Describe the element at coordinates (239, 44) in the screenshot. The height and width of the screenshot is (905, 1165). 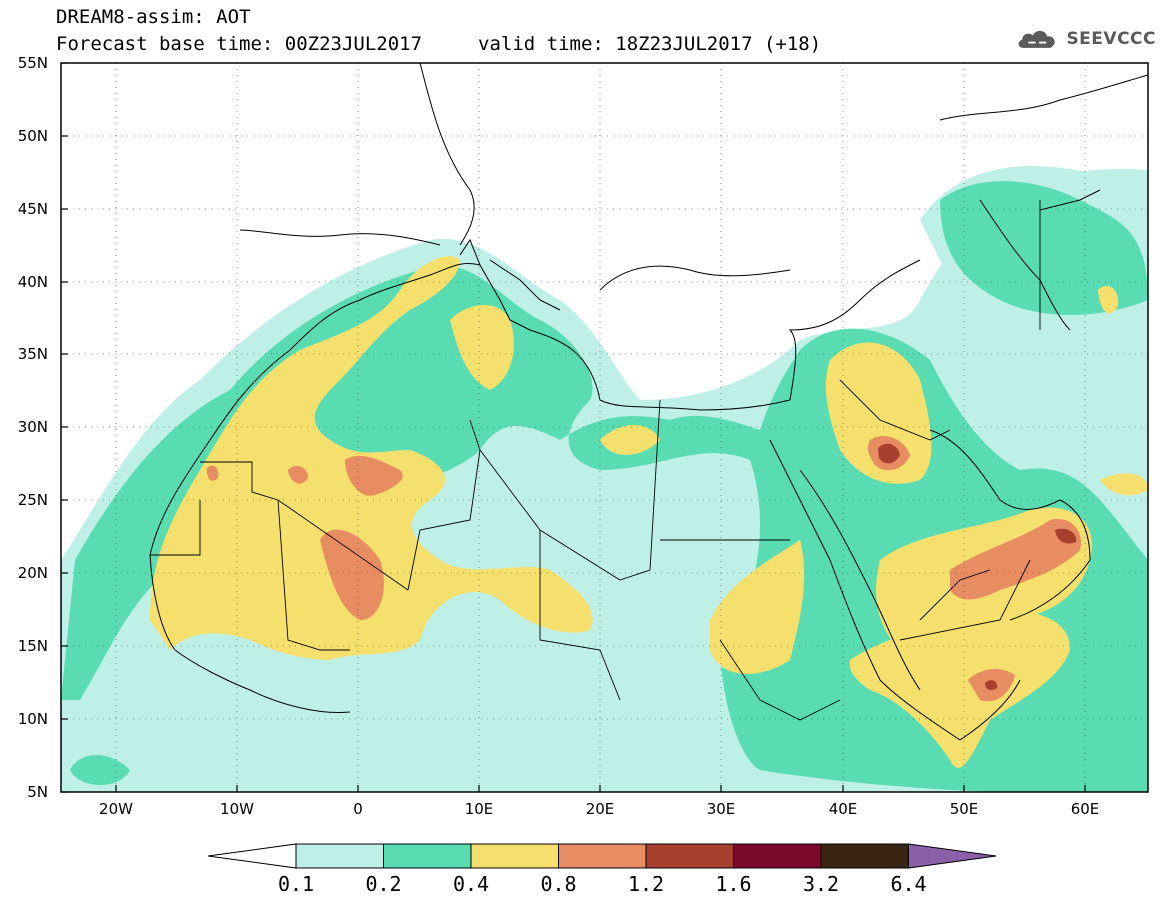
I see `forecast-base-time: Forecast base time: 00Z23JUL2017` at that location.